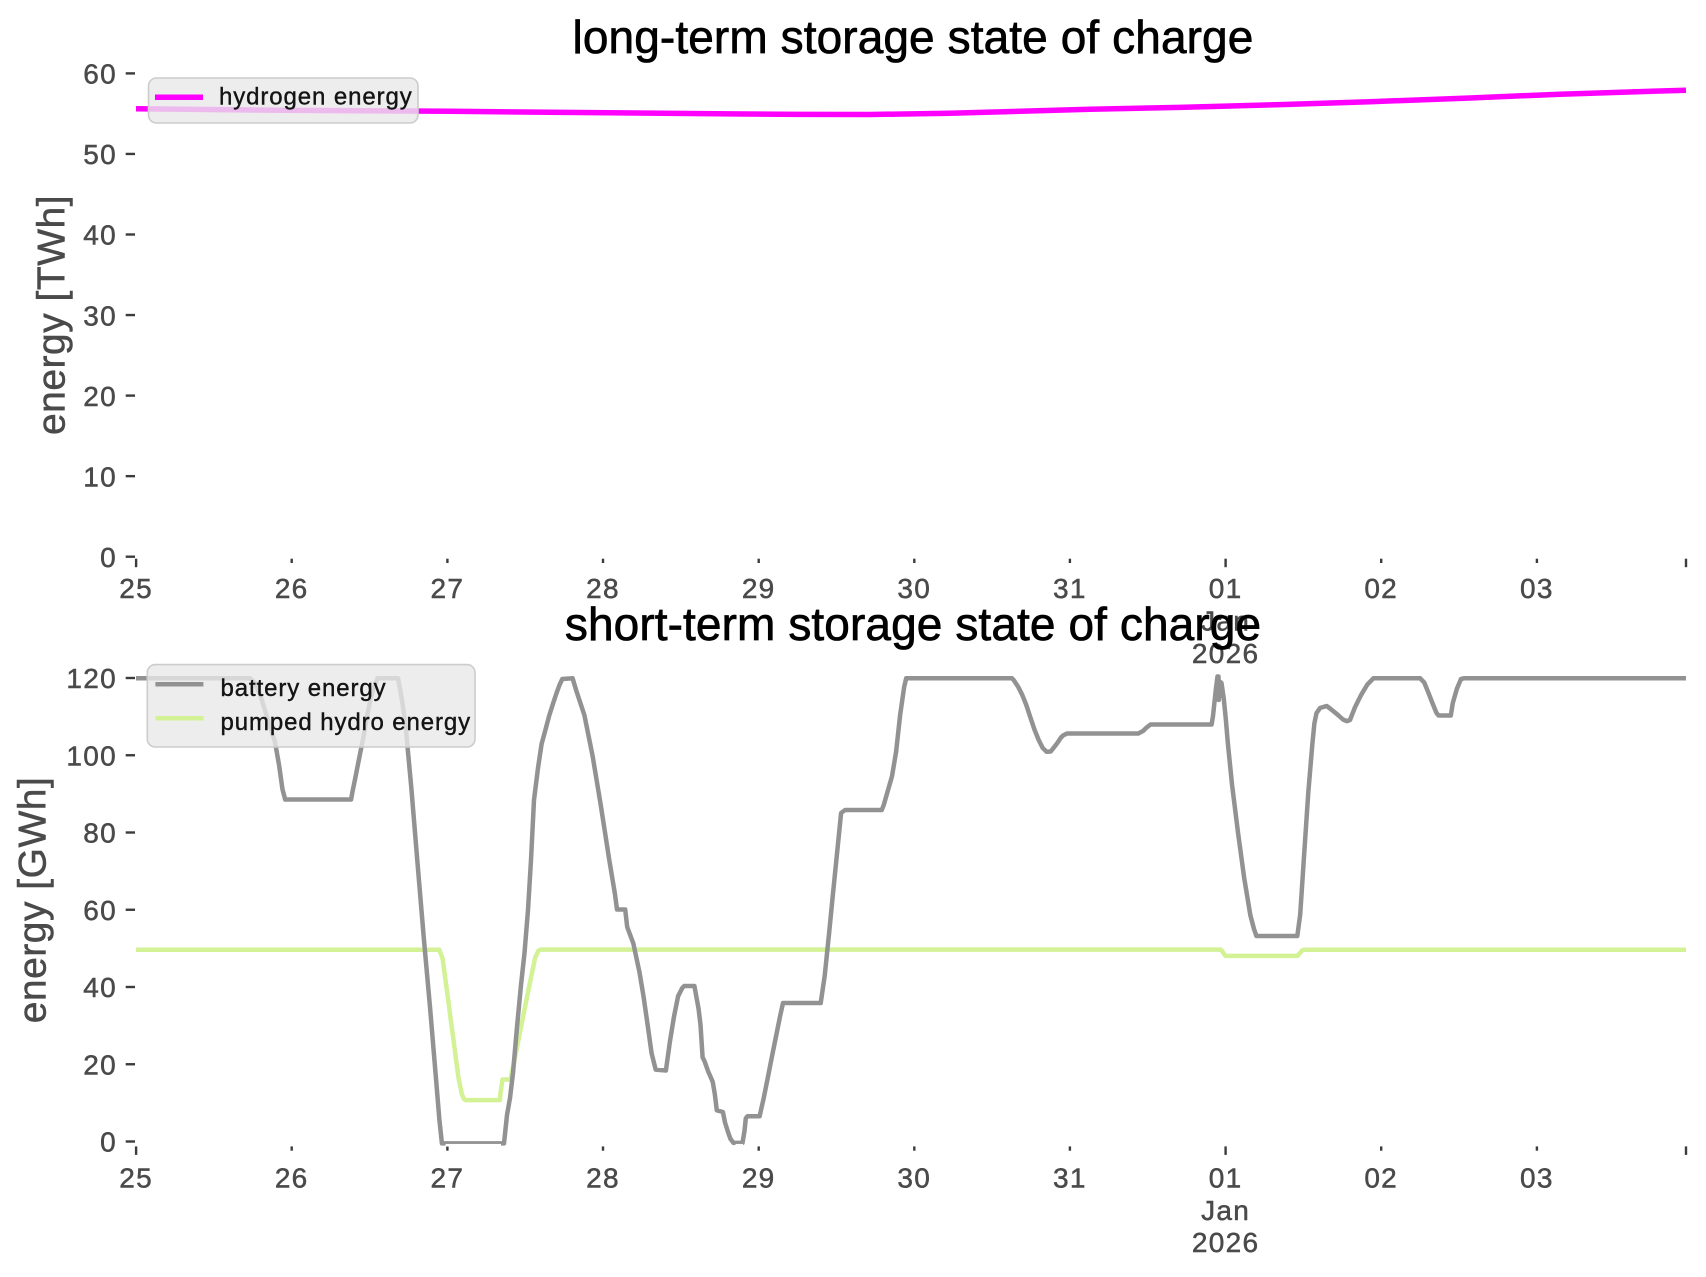 The image size is (1706, 1277). Describe the element at coordinates (52, 315) in the screenshot. I see `svg-text: energy [TWh]` at that location.